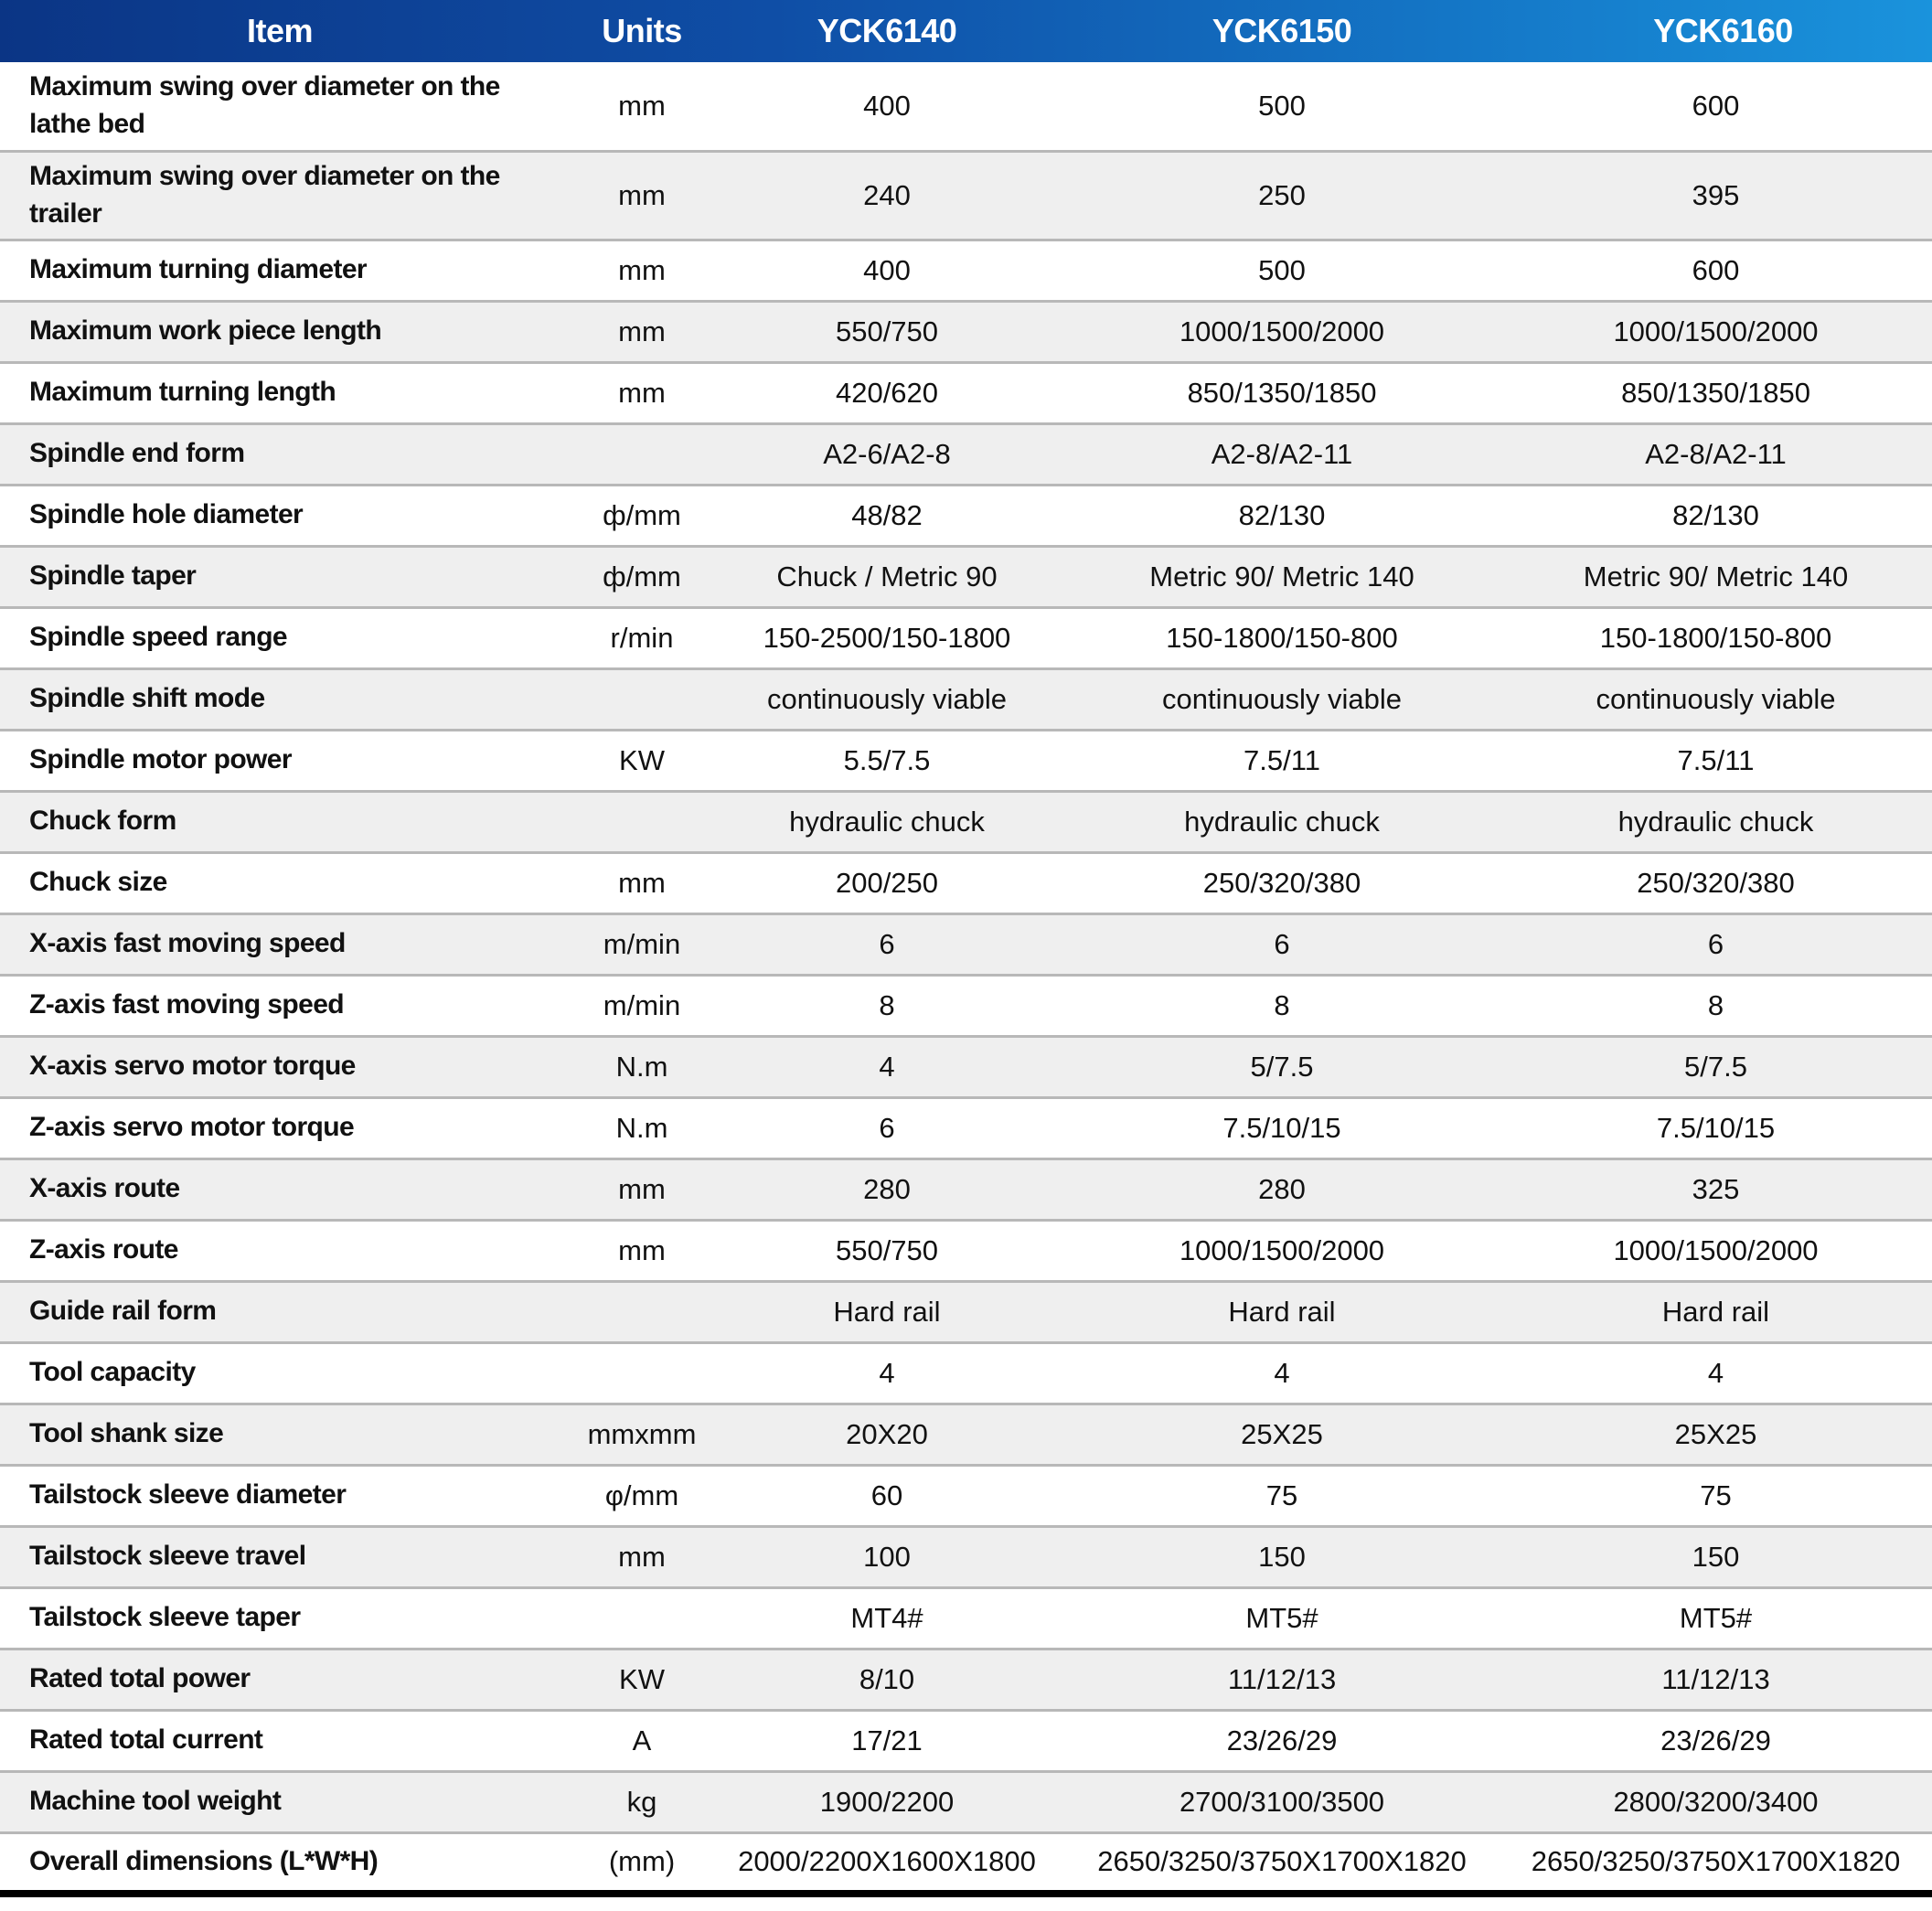 The image size is (1932, 1911). I want to click on table-row: X-axis servo motor torque N.m 4 5/7.5 5/7.5, so click(966, 1066).